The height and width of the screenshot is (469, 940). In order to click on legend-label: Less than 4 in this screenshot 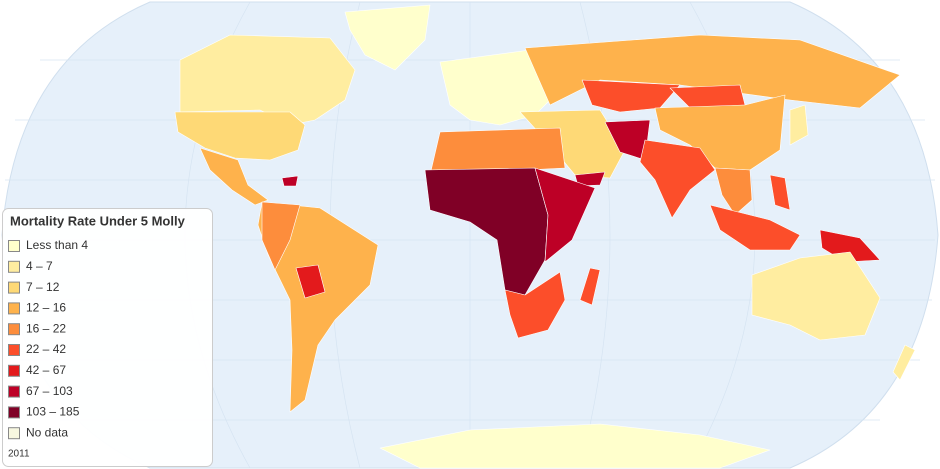, I will do `click(57, 245)`.